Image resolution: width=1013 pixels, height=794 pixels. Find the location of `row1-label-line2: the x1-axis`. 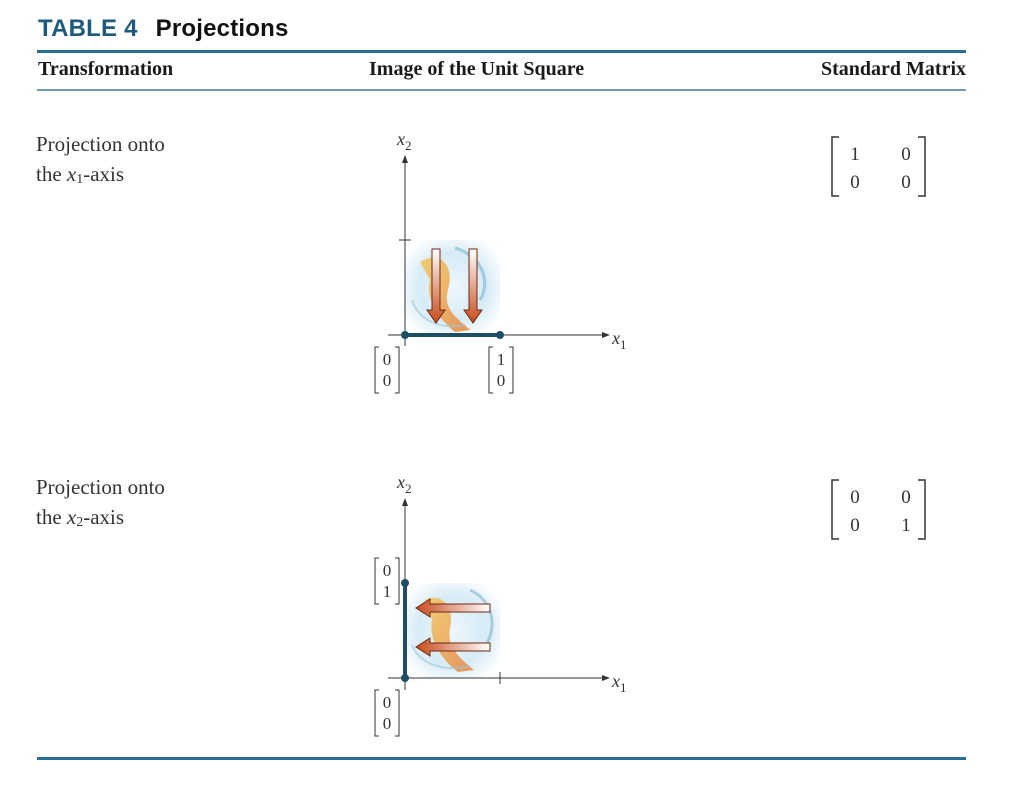

row1-label-line2: the x1-axis is located at coordinates (100, 176).